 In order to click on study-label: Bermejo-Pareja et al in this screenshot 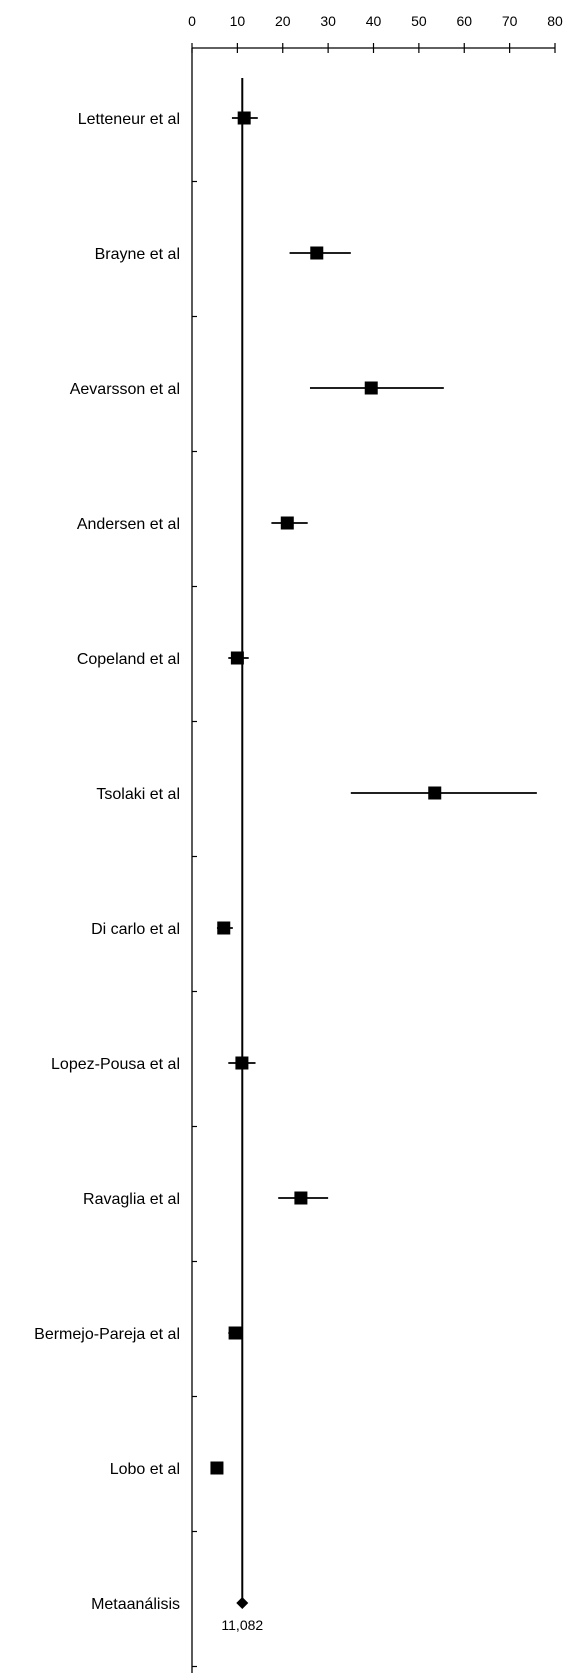, I will do `click(107, 1334)`.